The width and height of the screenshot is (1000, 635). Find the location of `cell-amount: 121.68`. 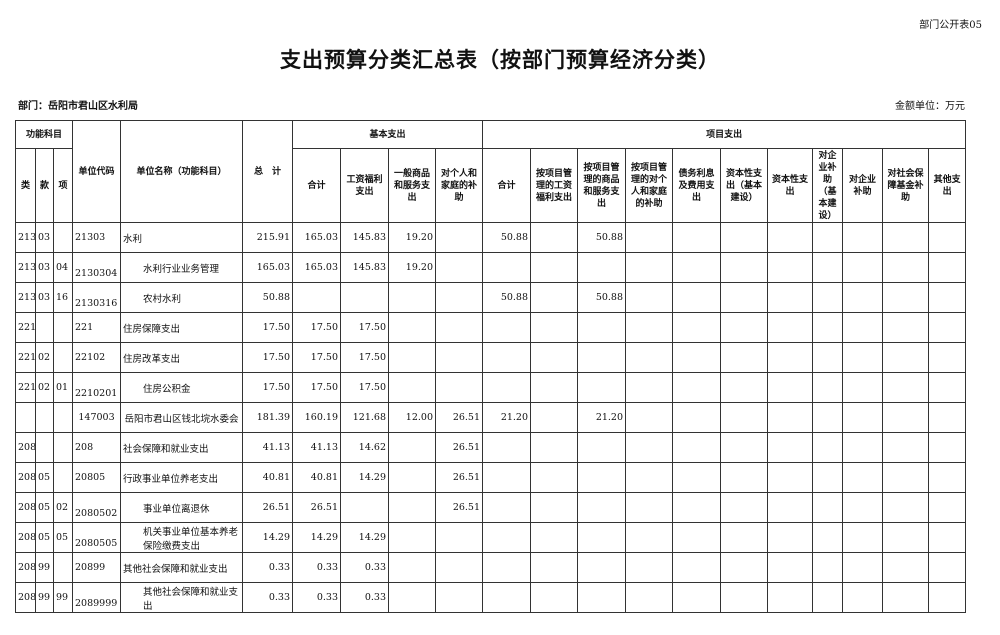

cell-amount: 121.68 is located at coordinates (364, 417).